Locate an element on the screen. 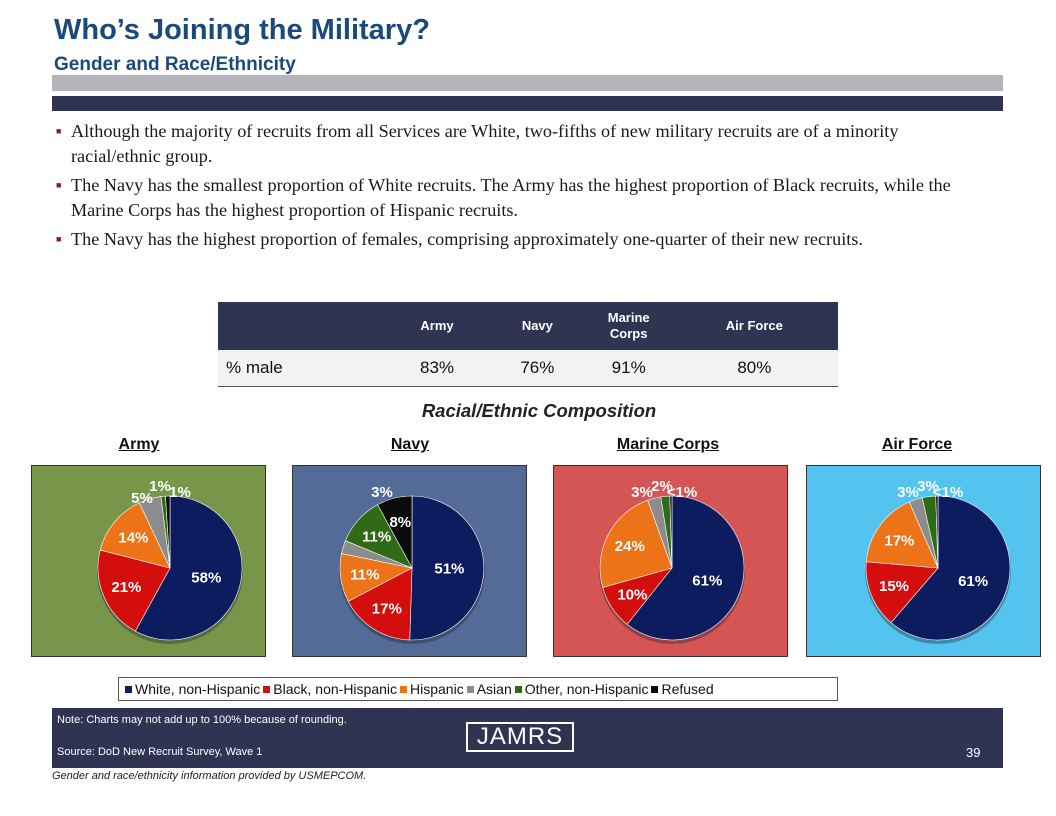 This screenshot has height=816, width=1056. pie-data-label: 5% is located at coordinates (142, 498).